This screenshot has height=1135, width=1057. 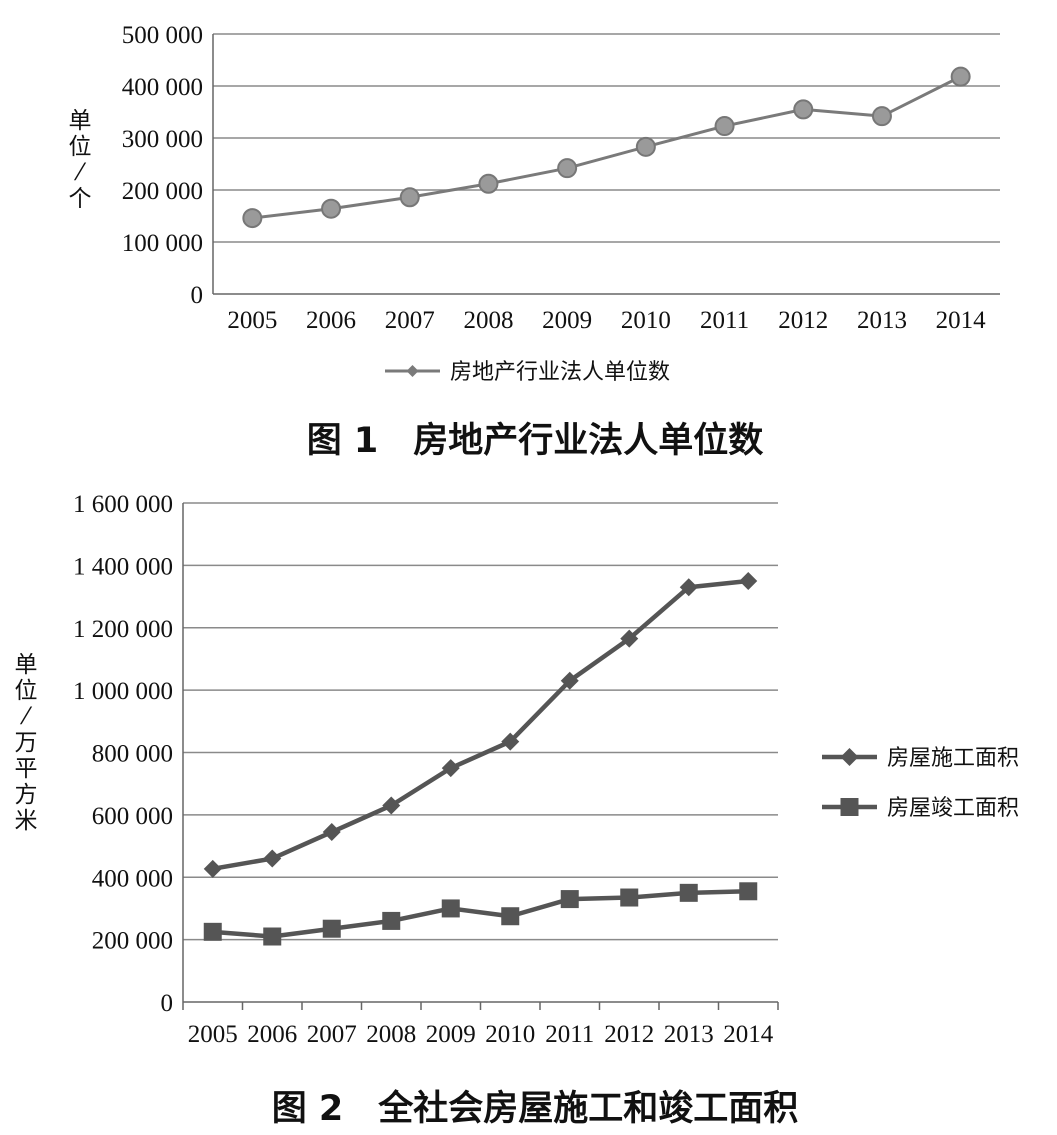 What do you see at coordinates (123, 629) in the screenshot?
I see `y-tick-label: 1 200 000` at bounding box center [123, 629].